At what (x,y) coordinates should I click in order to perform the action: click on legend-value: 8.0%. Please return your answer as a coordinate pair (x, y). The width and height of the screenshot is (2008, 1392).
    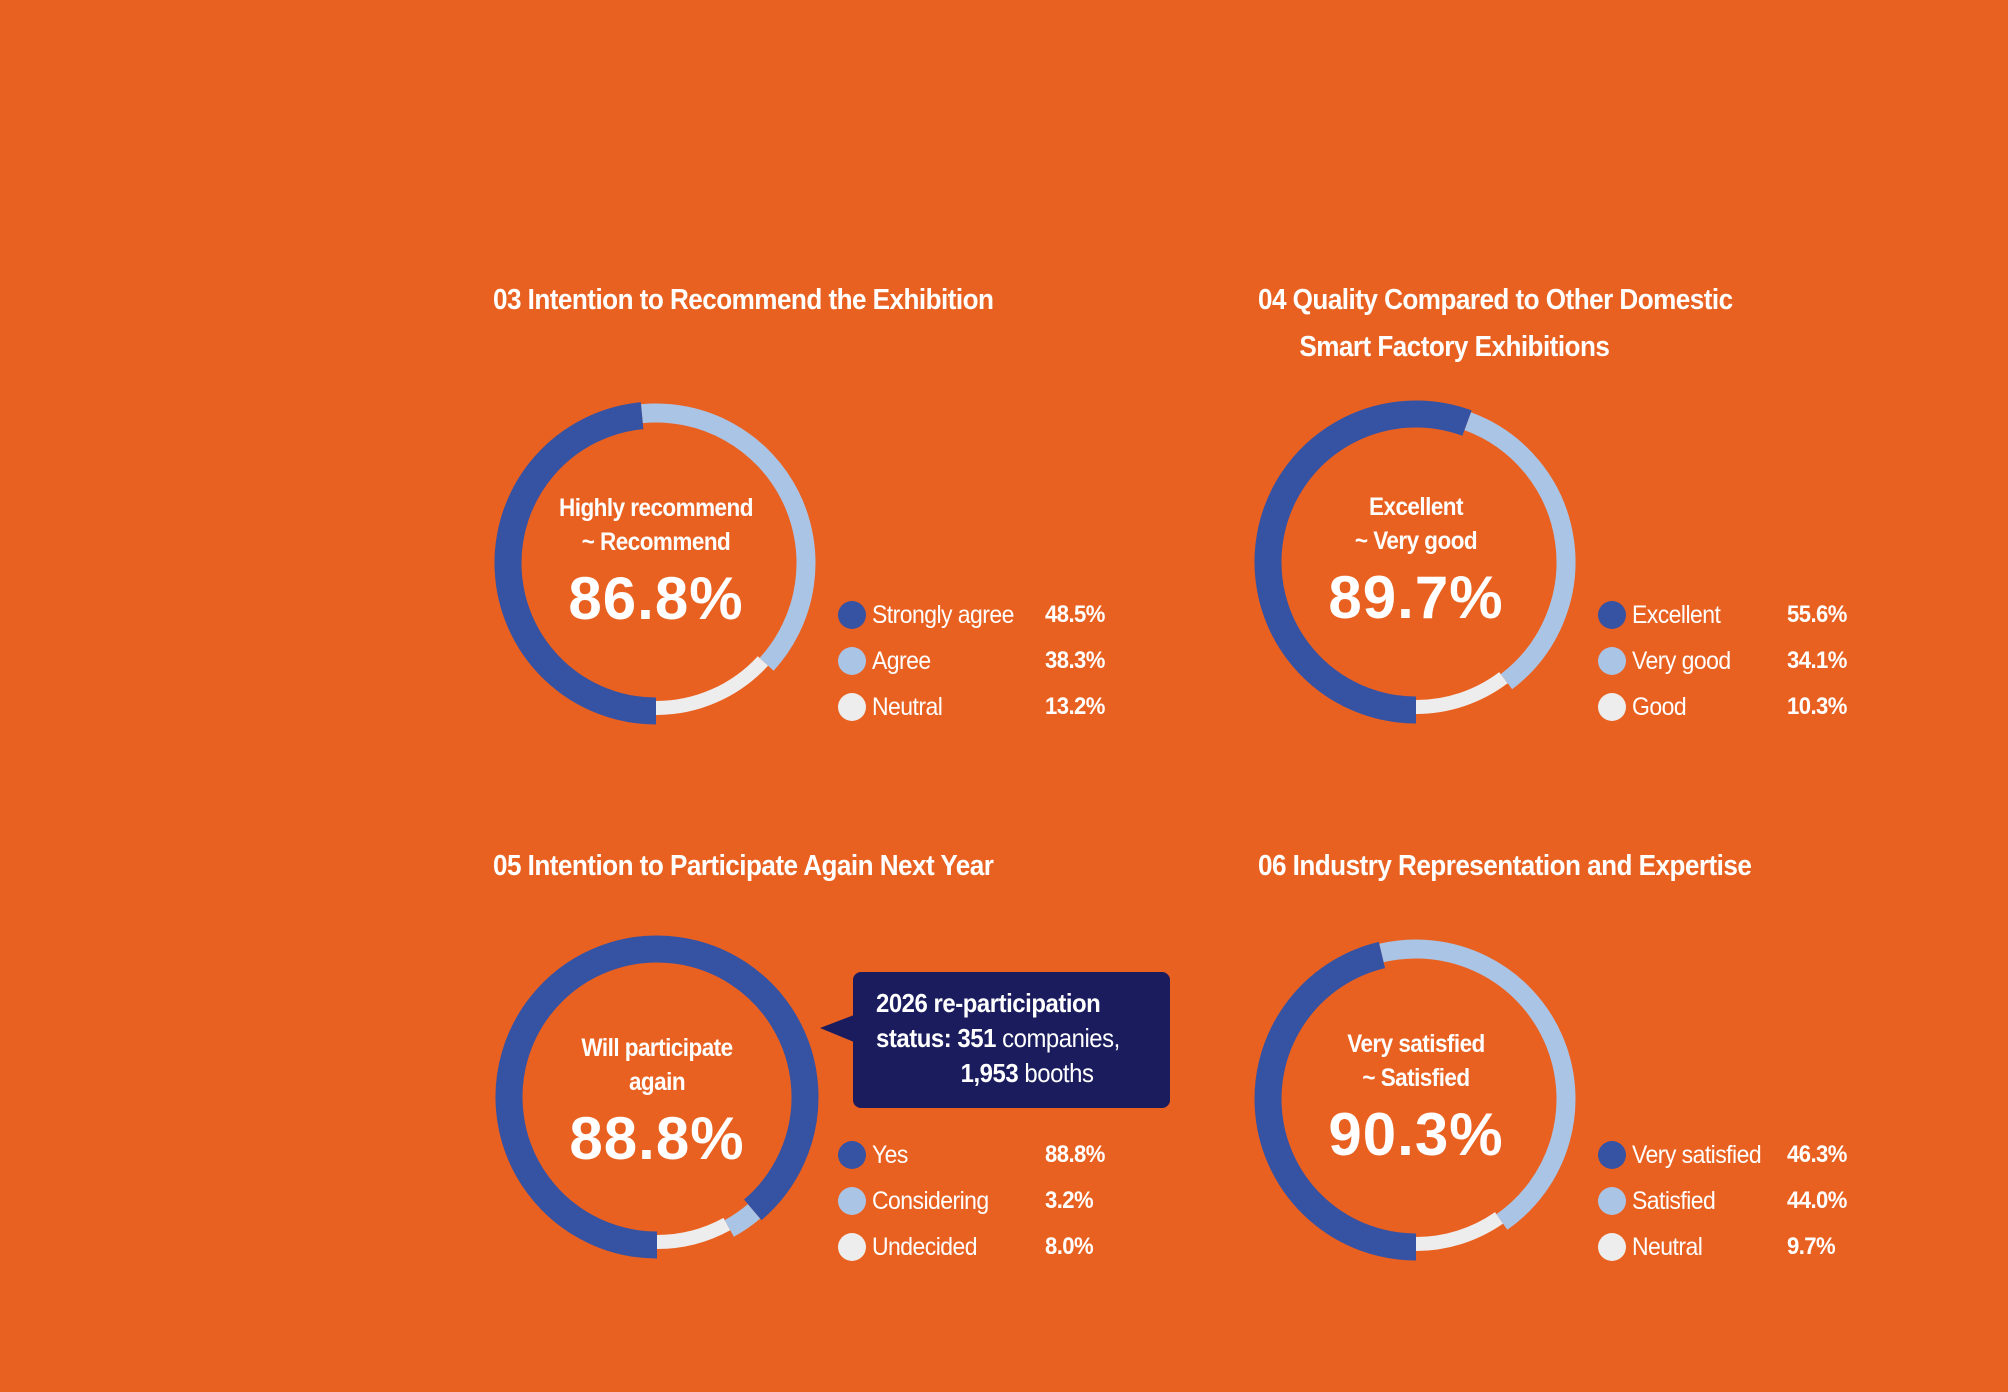
    Looking at the image, I should click on (1069, 1246).